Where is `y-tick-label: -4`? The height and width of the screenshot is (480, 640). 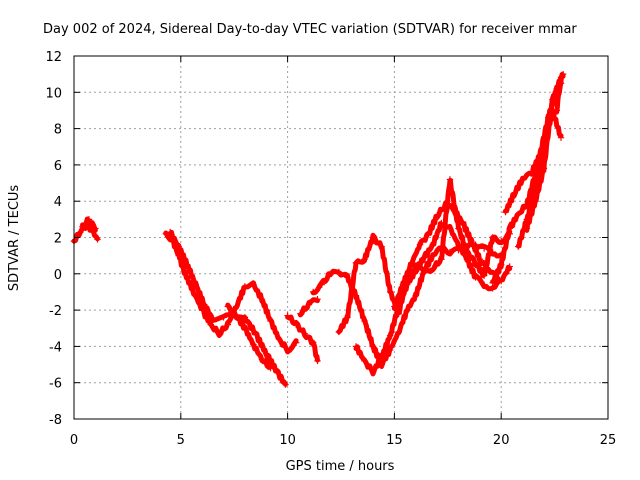 y-tick-label: -4 is located at coordinates (55, 347).